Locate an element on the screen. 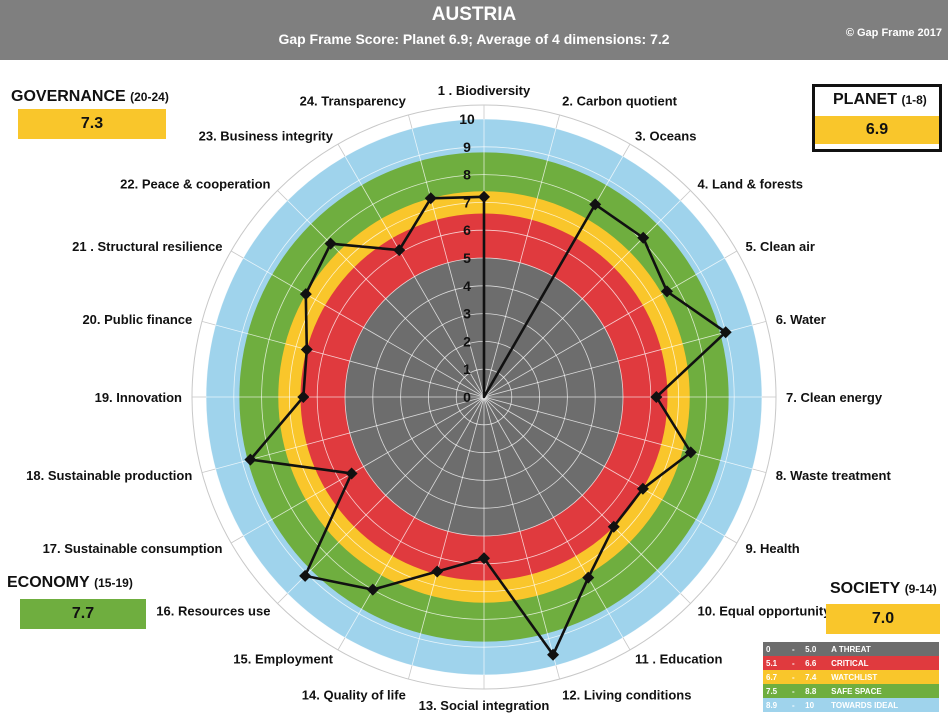  category-label: 2. Carbon quotient is located at coordinates (620, 100).